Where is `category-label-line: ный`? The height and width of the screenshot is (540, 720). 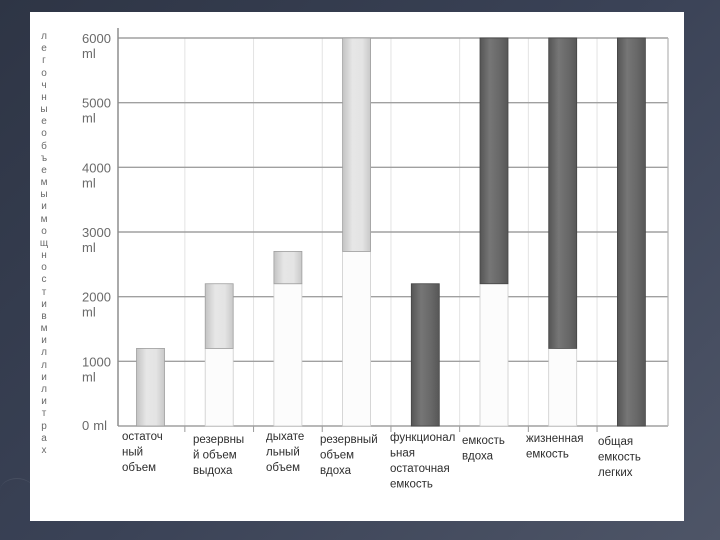 category-label-line: ный is located at coordinates (132, 453).